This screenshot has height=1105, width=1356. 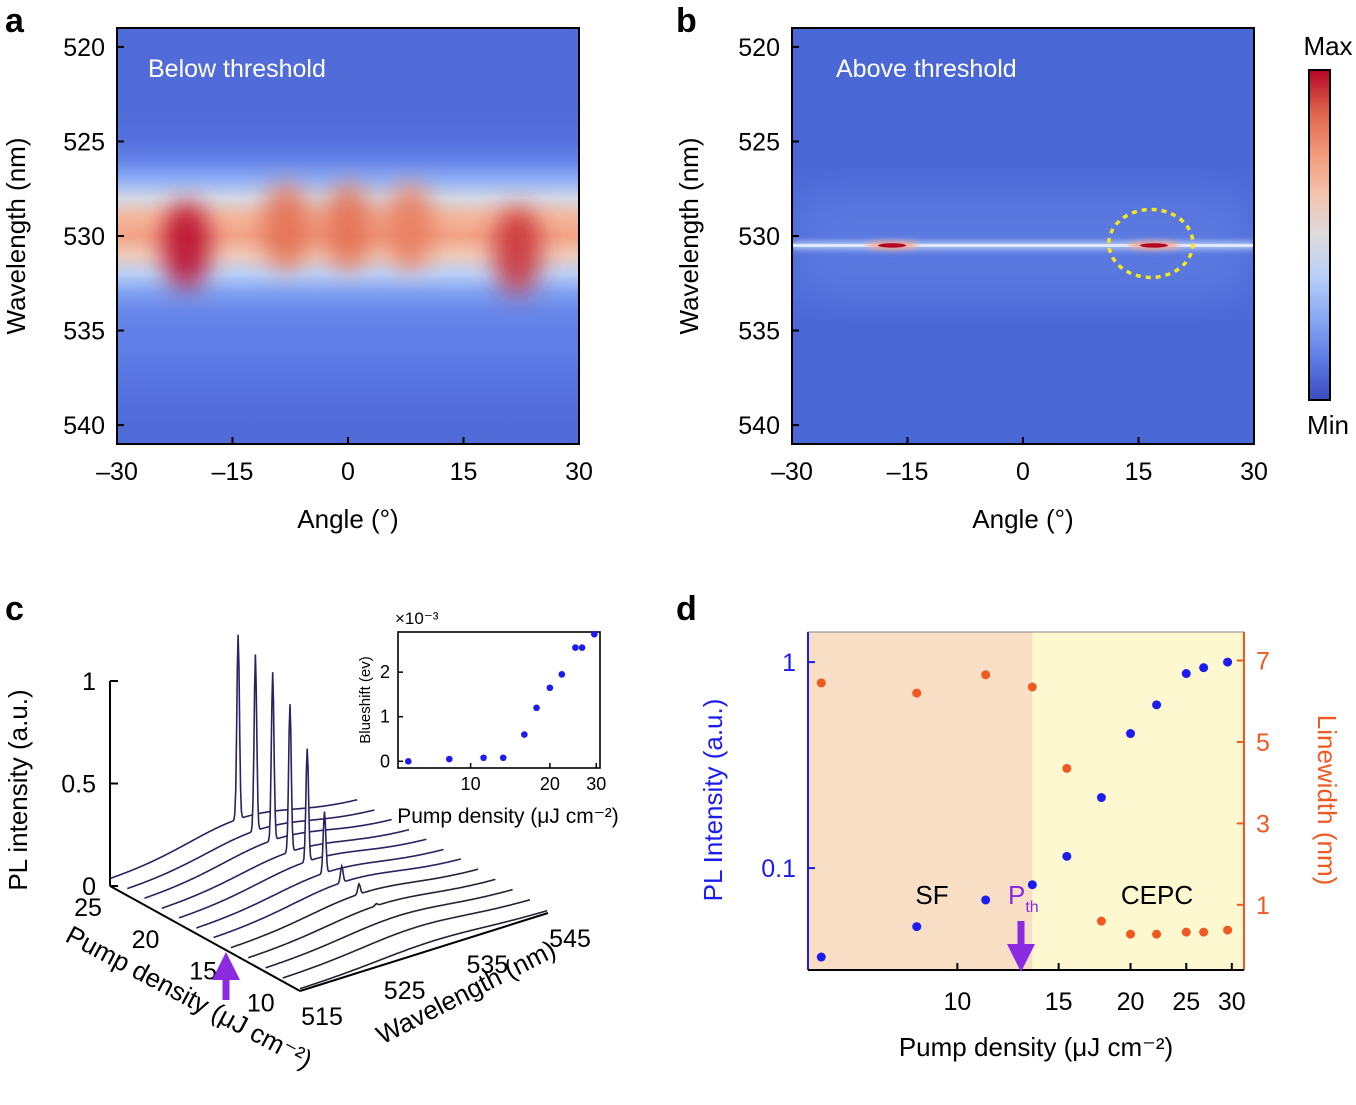 I want to click on heatmap-a-ytick-label: 525, so click(x=84, y=142).